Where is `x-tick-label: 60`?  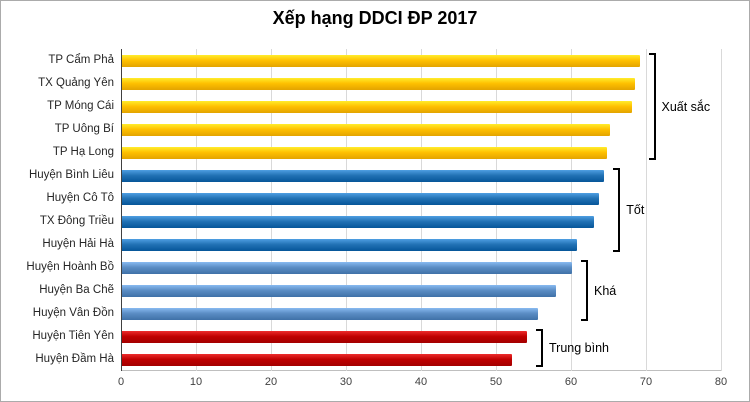 x-tick-label: 60 is located at coordinates (571, 382).